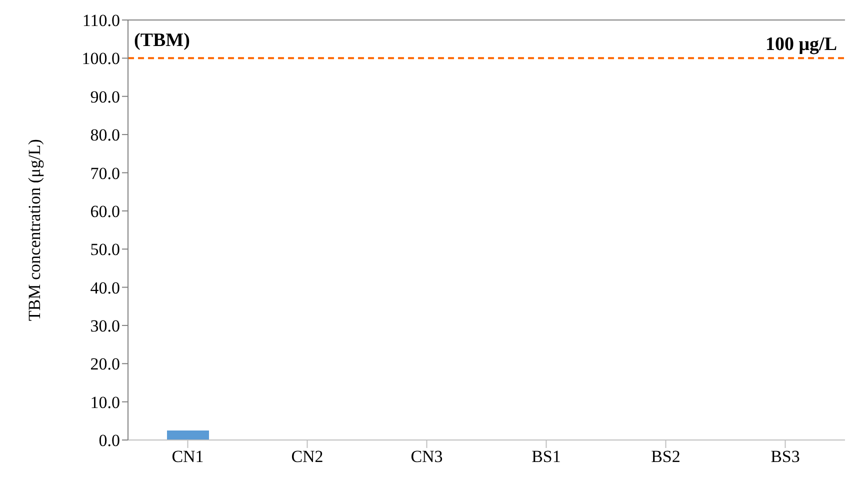 This screenshot has height=496, width=857. What do you see at coordinates (105, 173) in the screenshot?
I see `y-tick-label: 70.0` at bounding box center [105, 173].